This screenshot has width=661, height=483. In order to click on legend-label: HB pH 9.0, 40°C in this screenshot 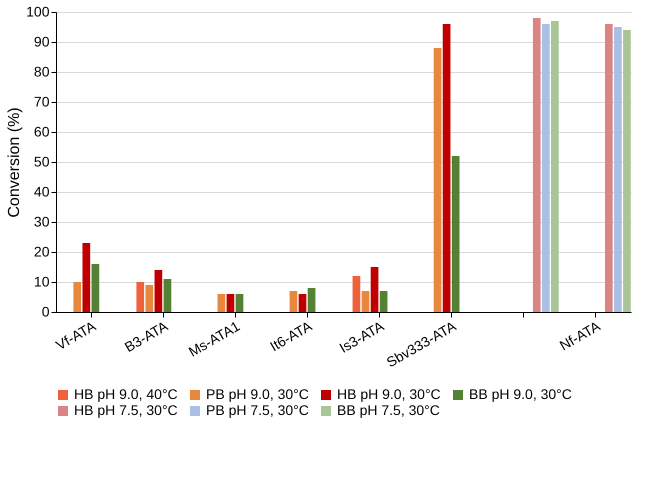, I will do `click(126, 394)`.